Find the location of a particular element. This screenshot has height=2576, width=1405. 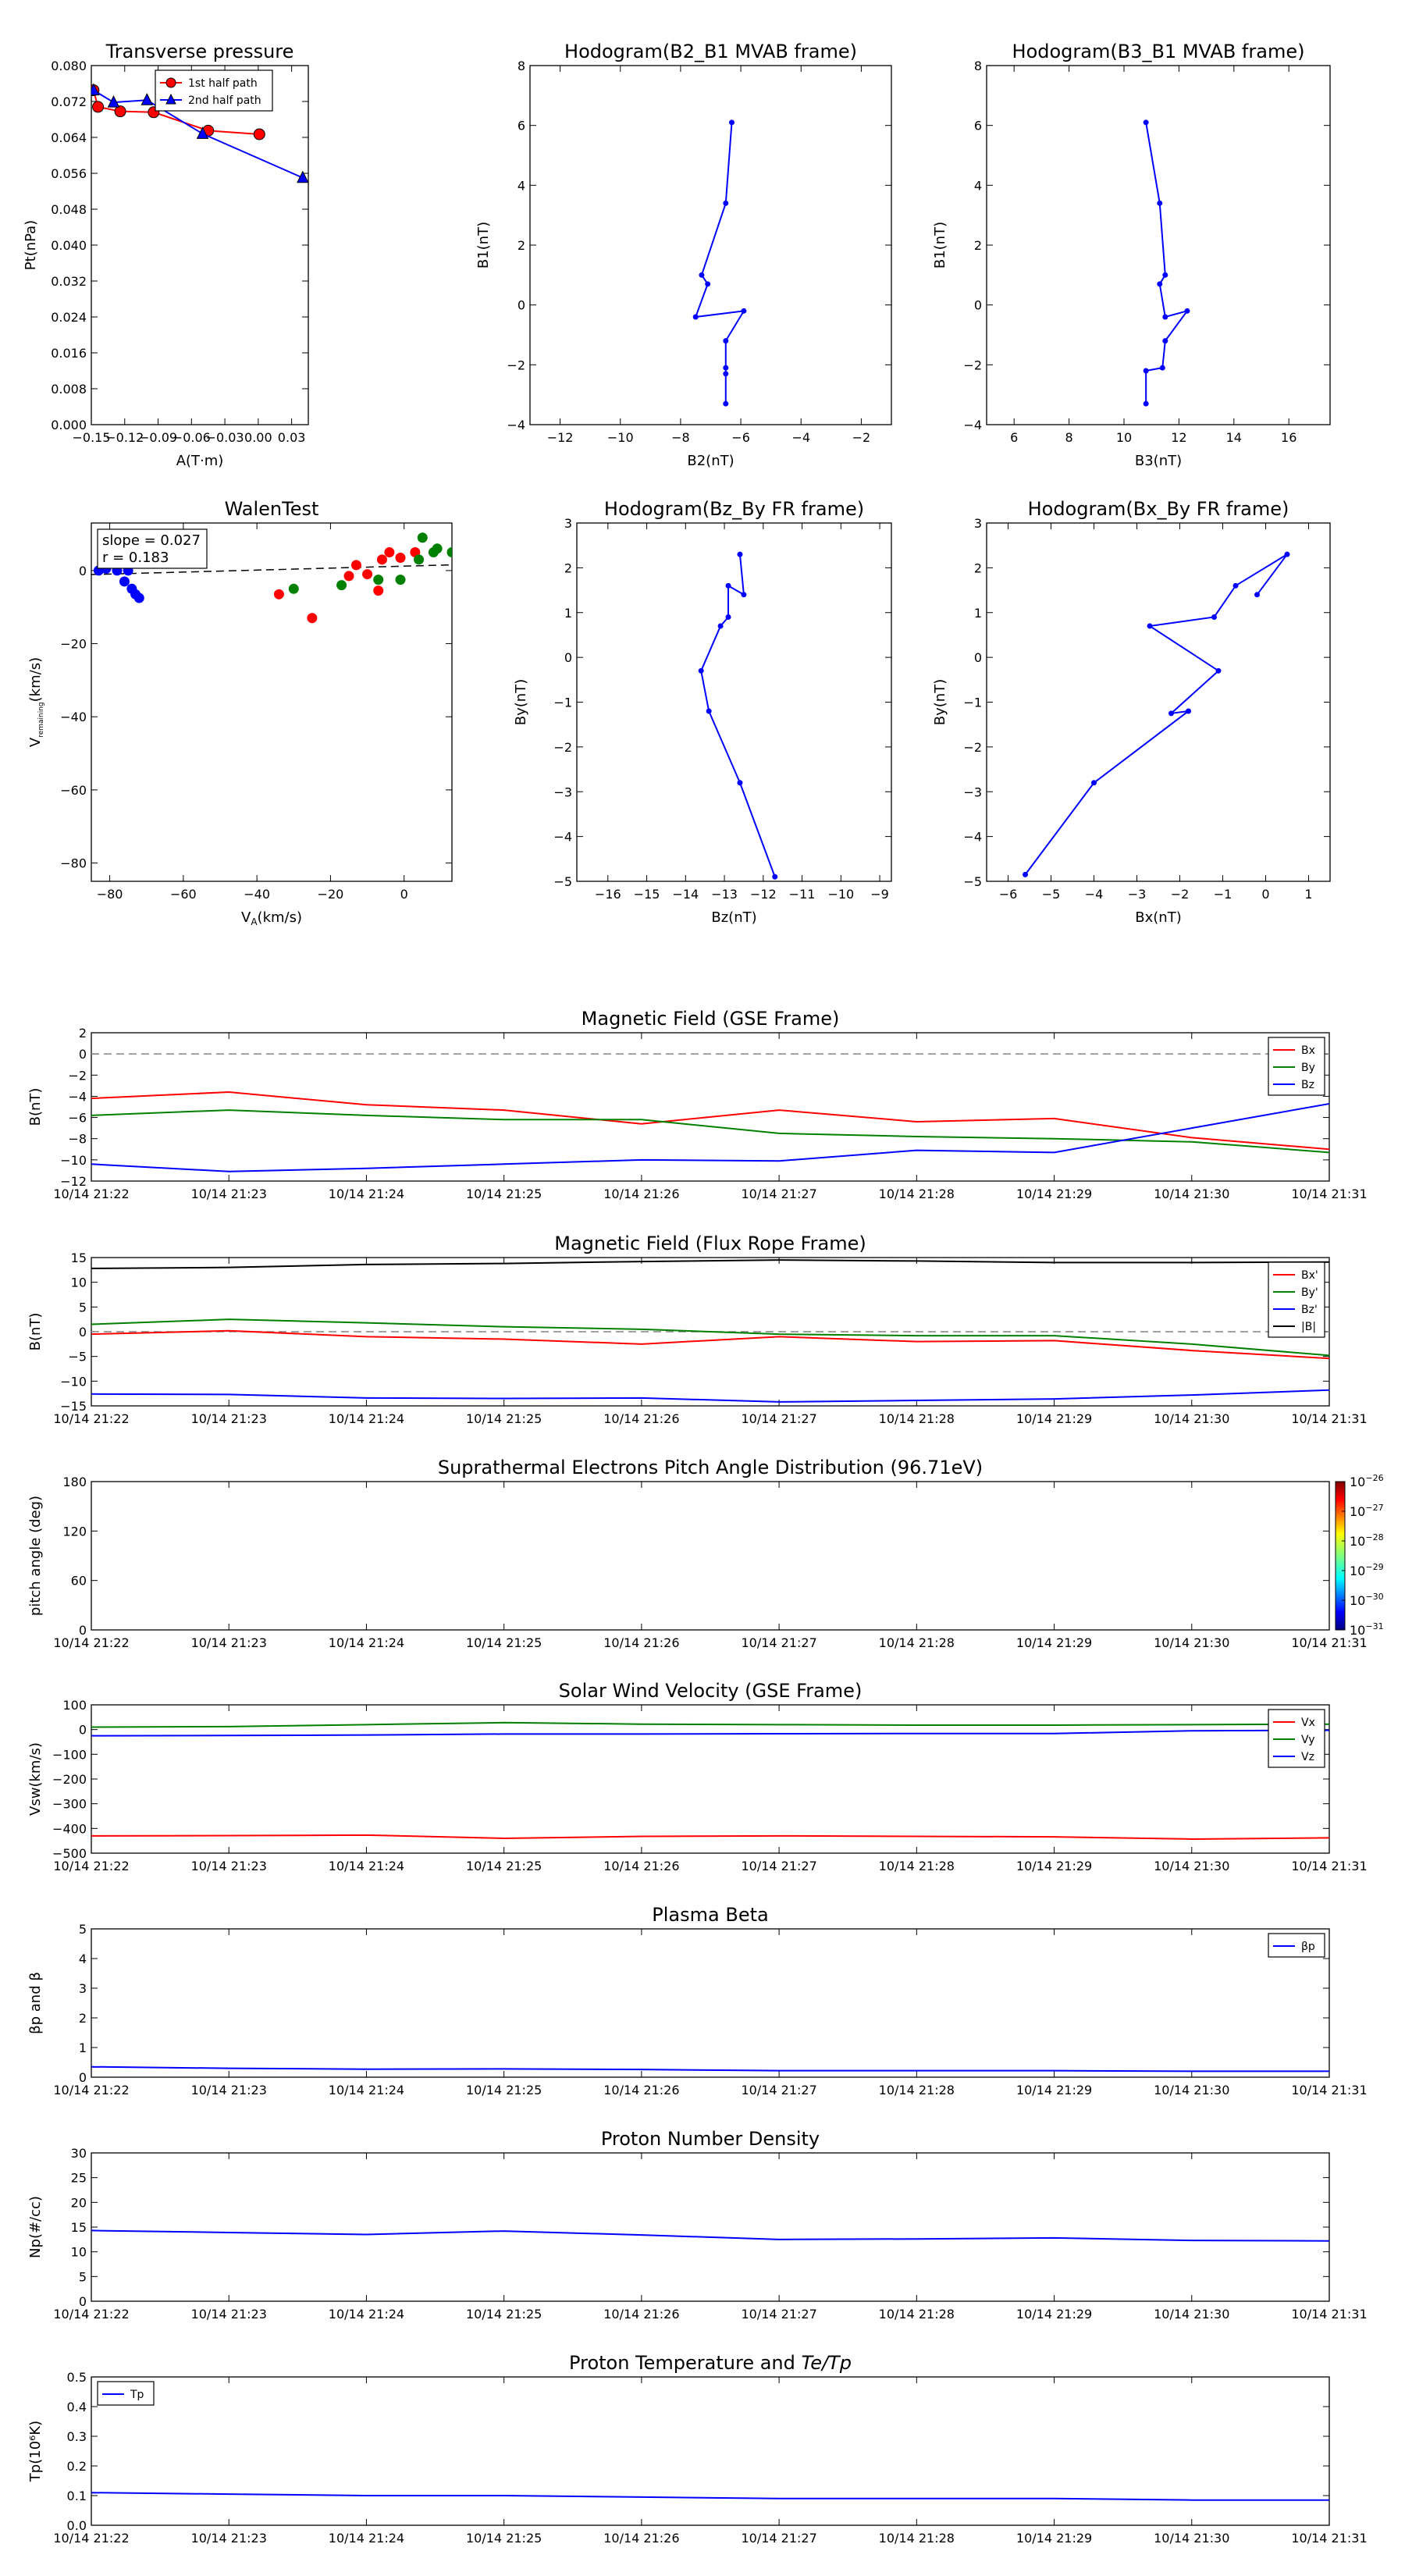

x-tick-label: −8 is located at coordinates (681, 437).